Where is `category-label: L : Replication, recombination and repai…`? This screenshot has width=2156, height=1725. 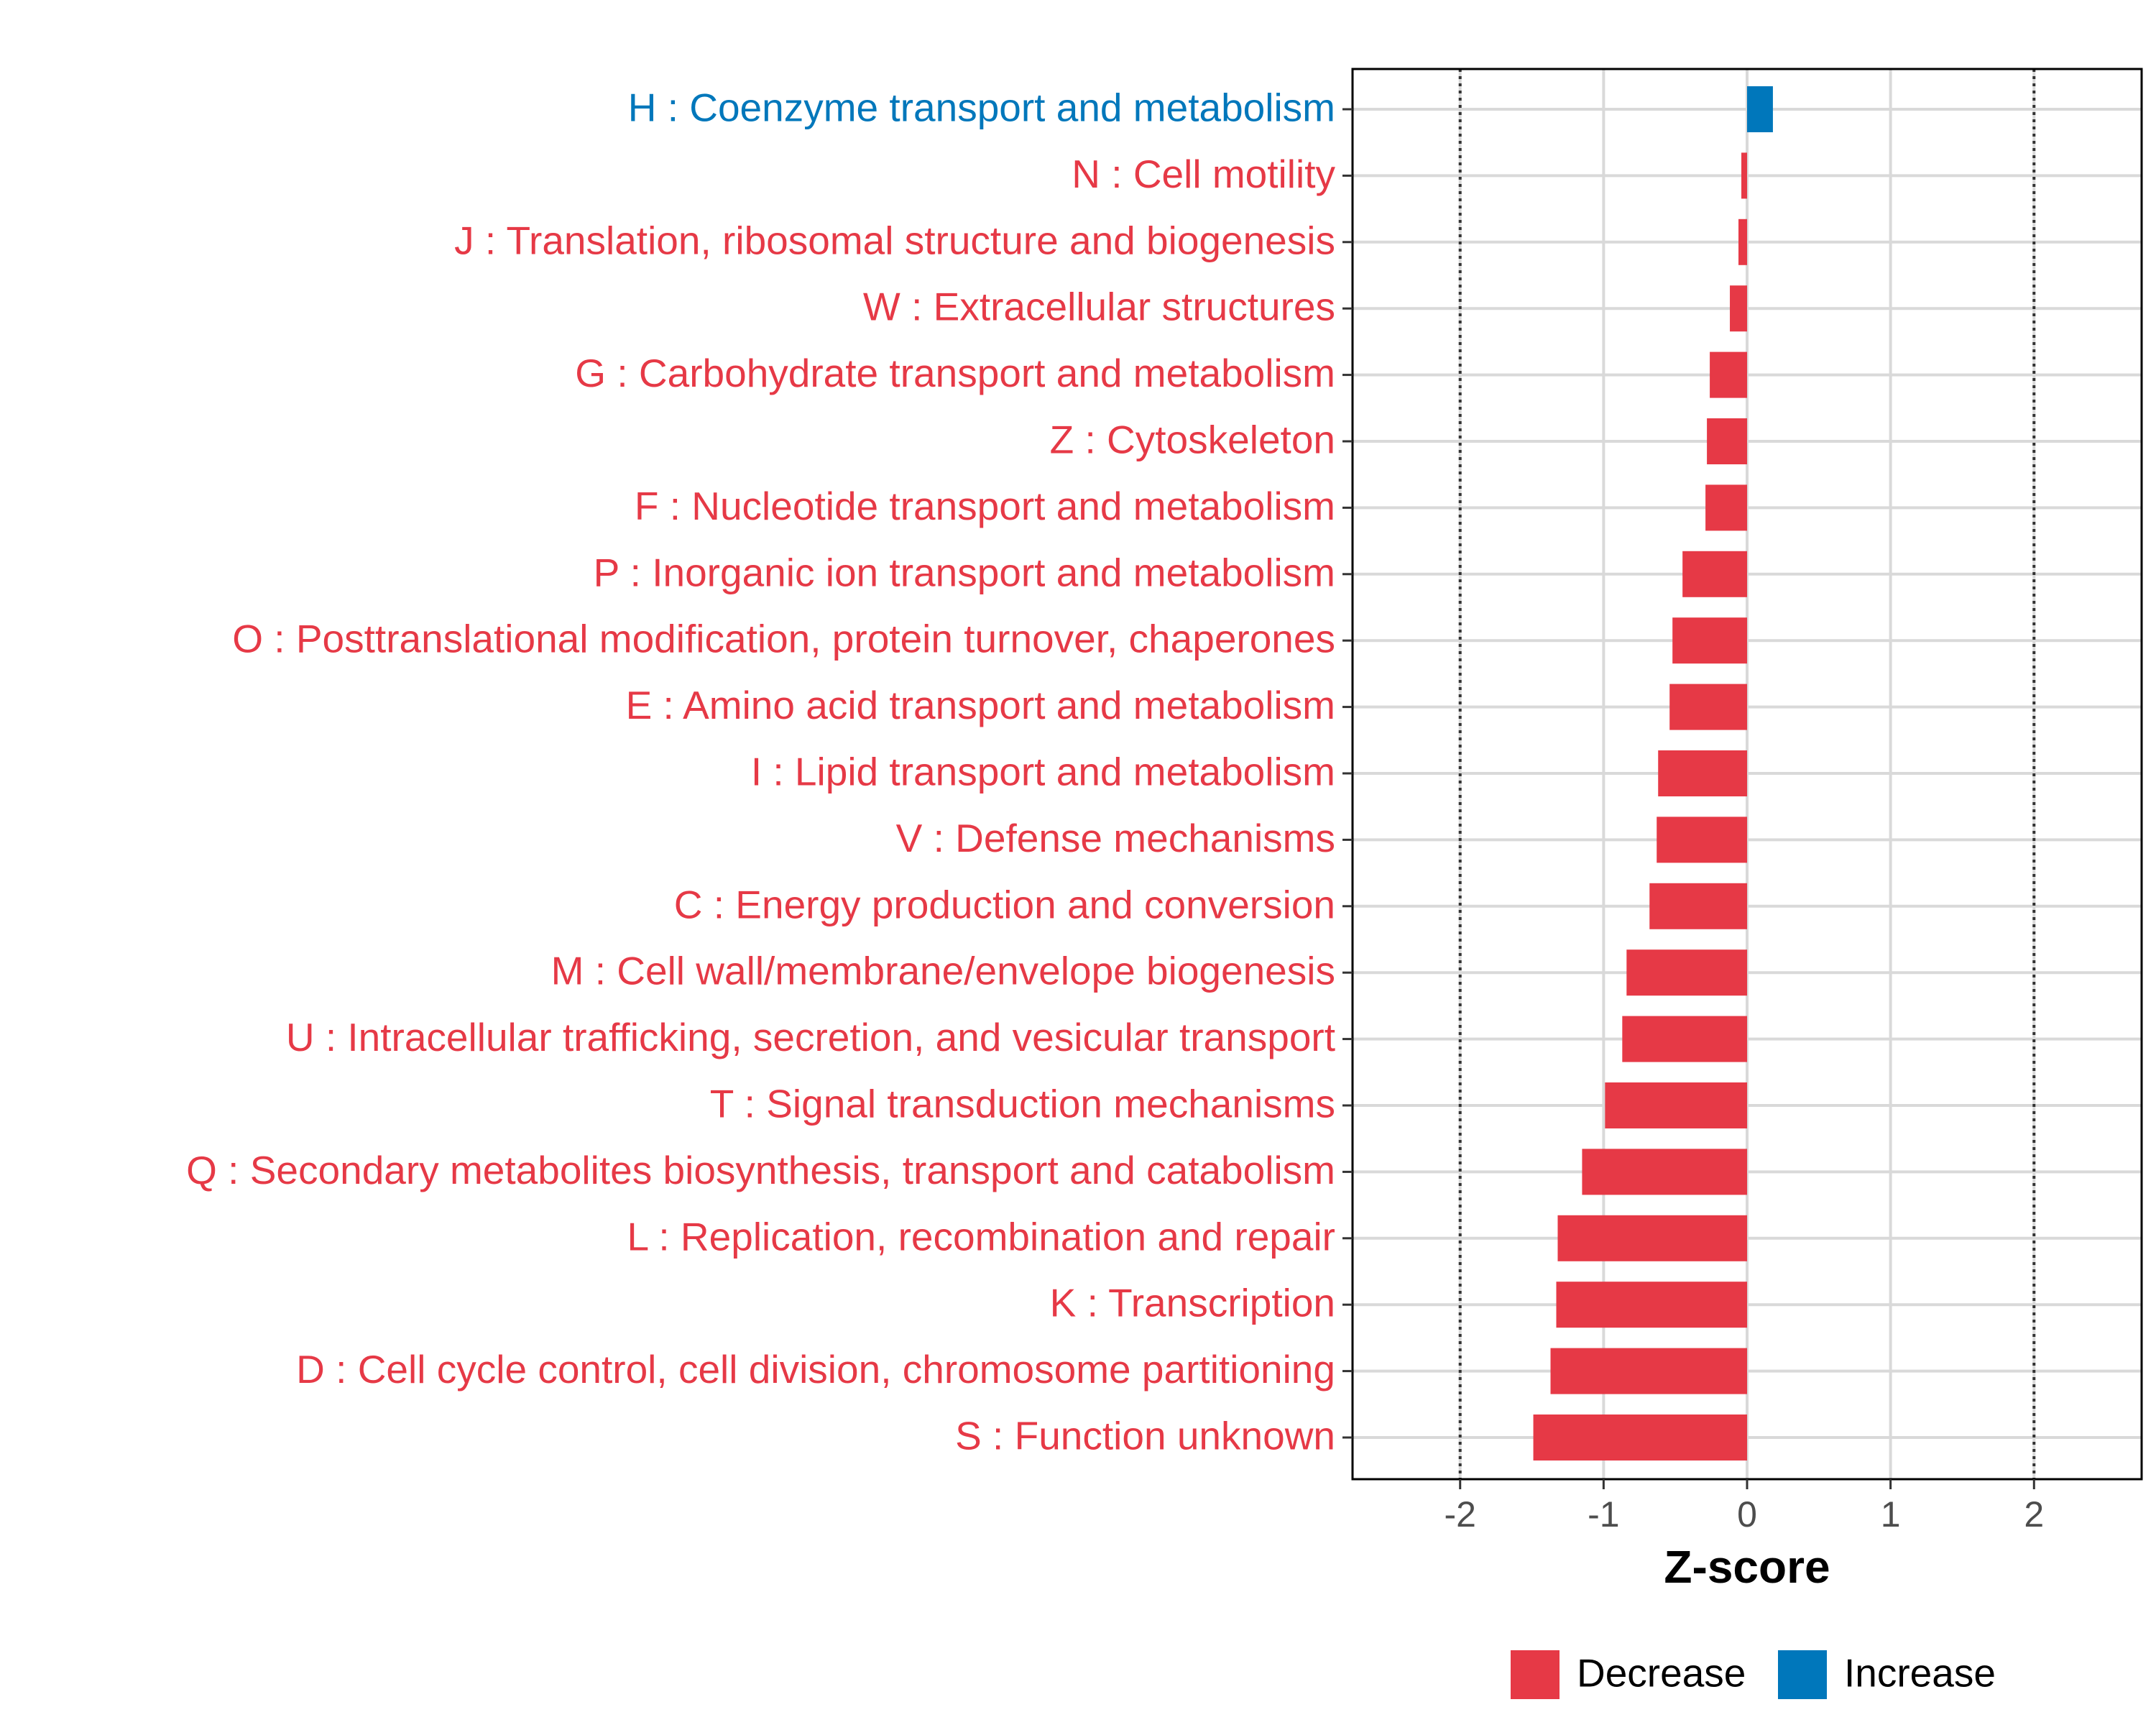 category-label: L : Replication, recombination and repai… is located at coordinates (981, 1236).